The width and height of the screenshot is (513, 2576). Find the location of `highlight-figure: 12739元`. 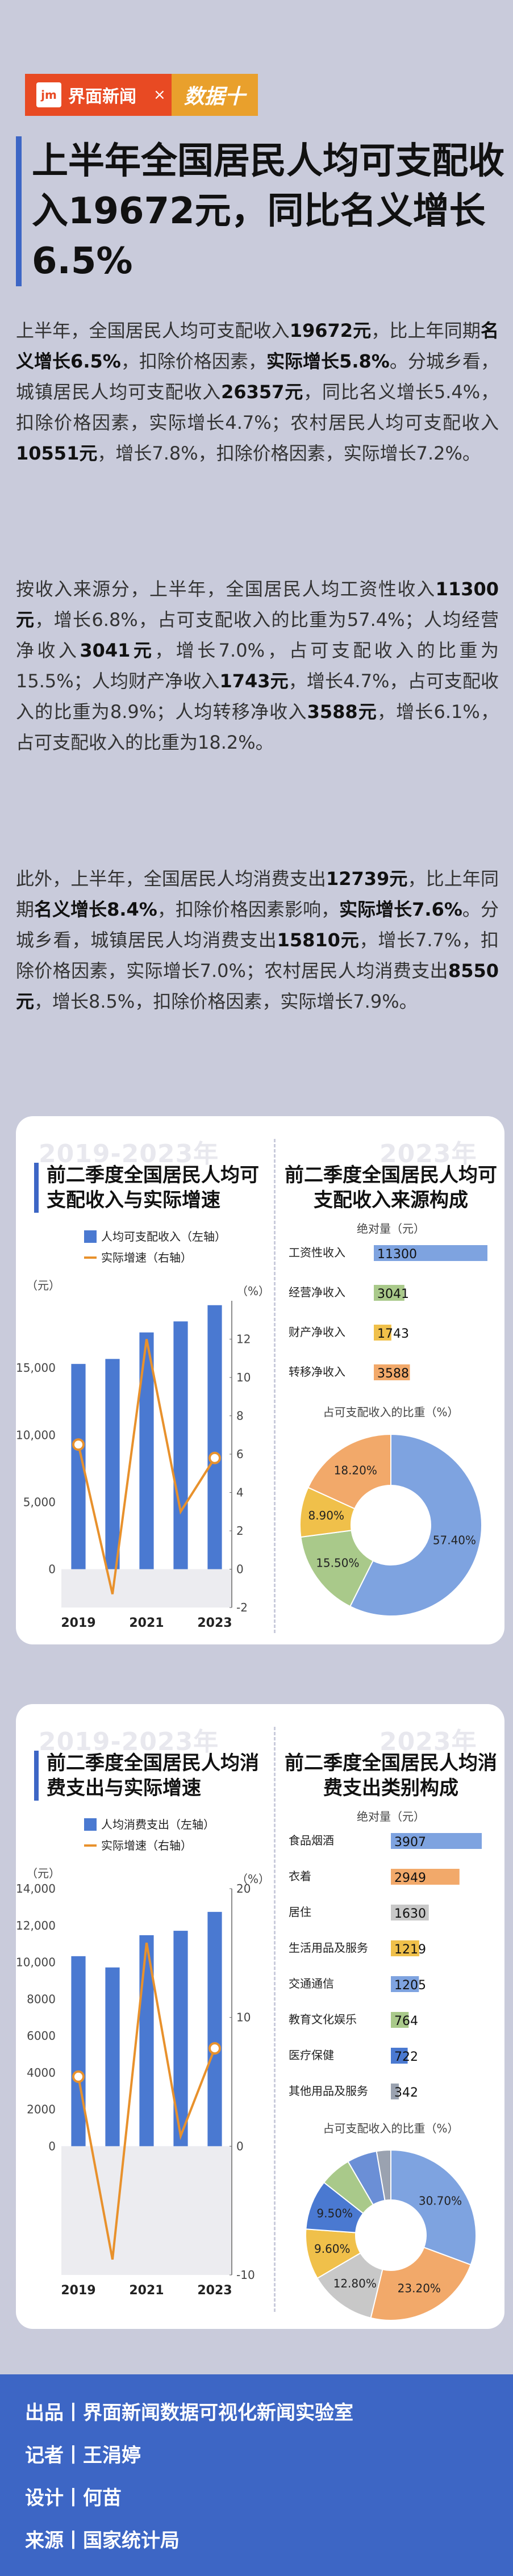

highlight-figure: 12739元 is located at coordinates (367, 879).